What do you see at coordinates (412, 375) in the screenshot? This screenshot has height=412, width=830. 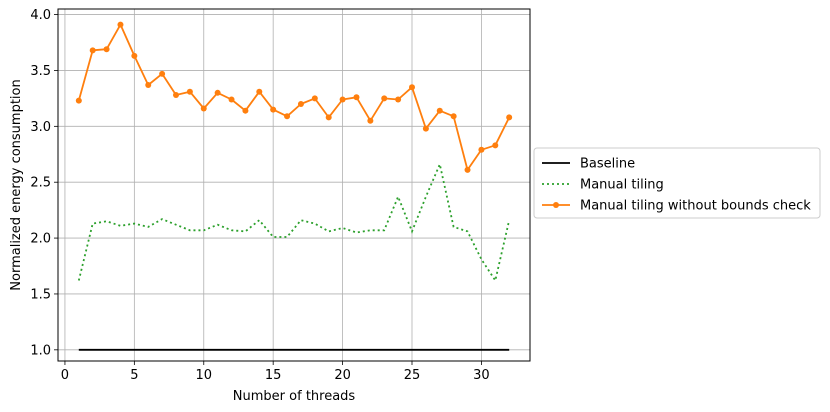 I see `x-tick-label: 25` at bounding box center [412, 375].